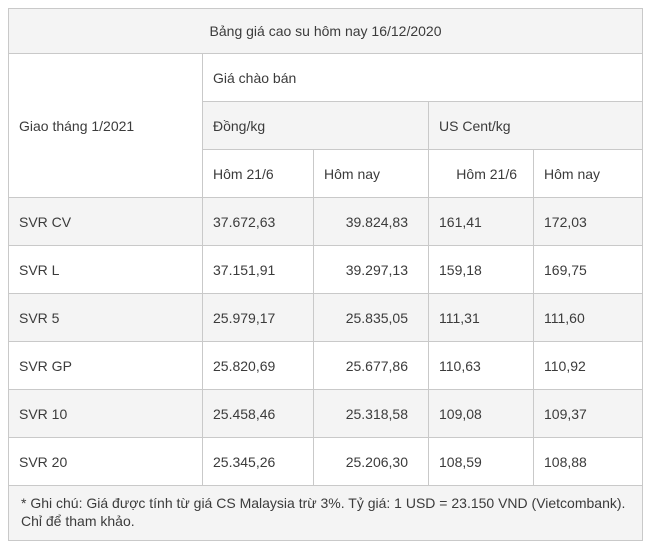  What do you see at coordinates (258, 269) in the screenshot?
I see `cell-vnd-prev: 37.151,91` at bounding box center [258, 269].